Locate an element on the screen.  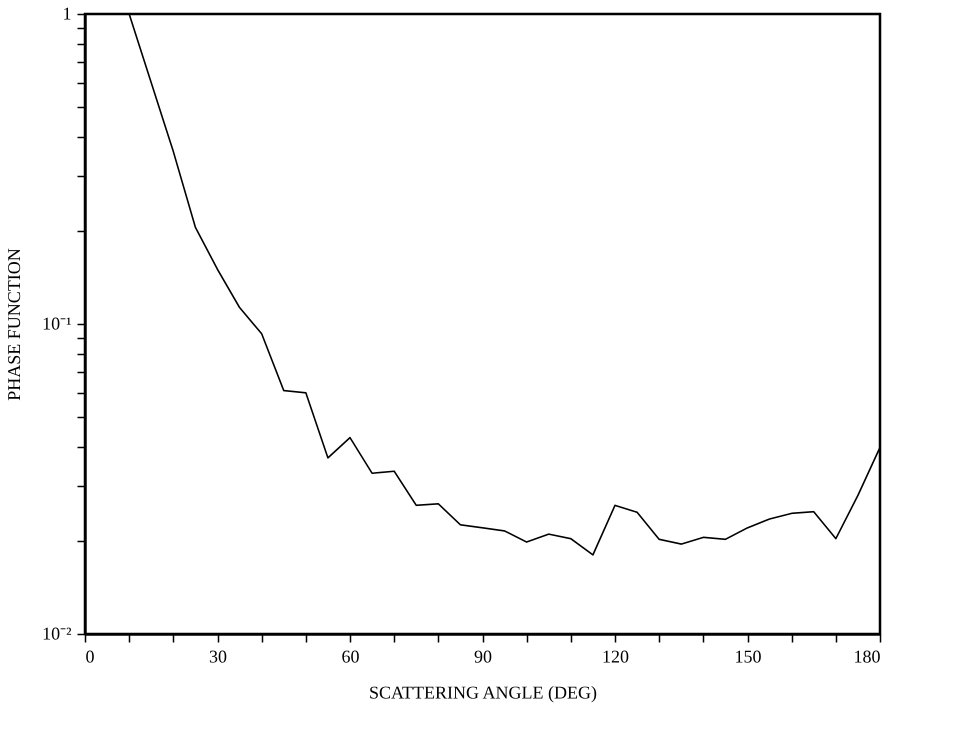
y-tick-label: 10⁻¹ is located at coordinates (57, 324).